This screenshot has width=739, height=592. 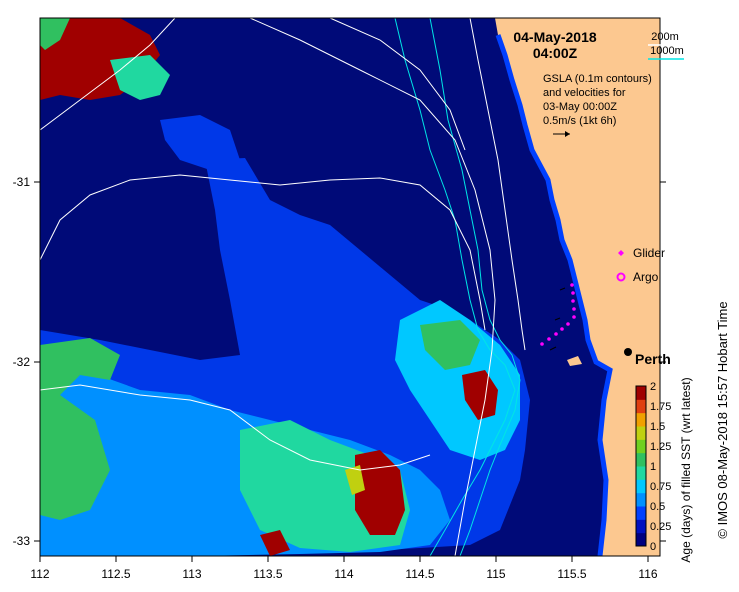 I want to click on cbar-tick-1-75: 1.75, so click(x=660, y=407).